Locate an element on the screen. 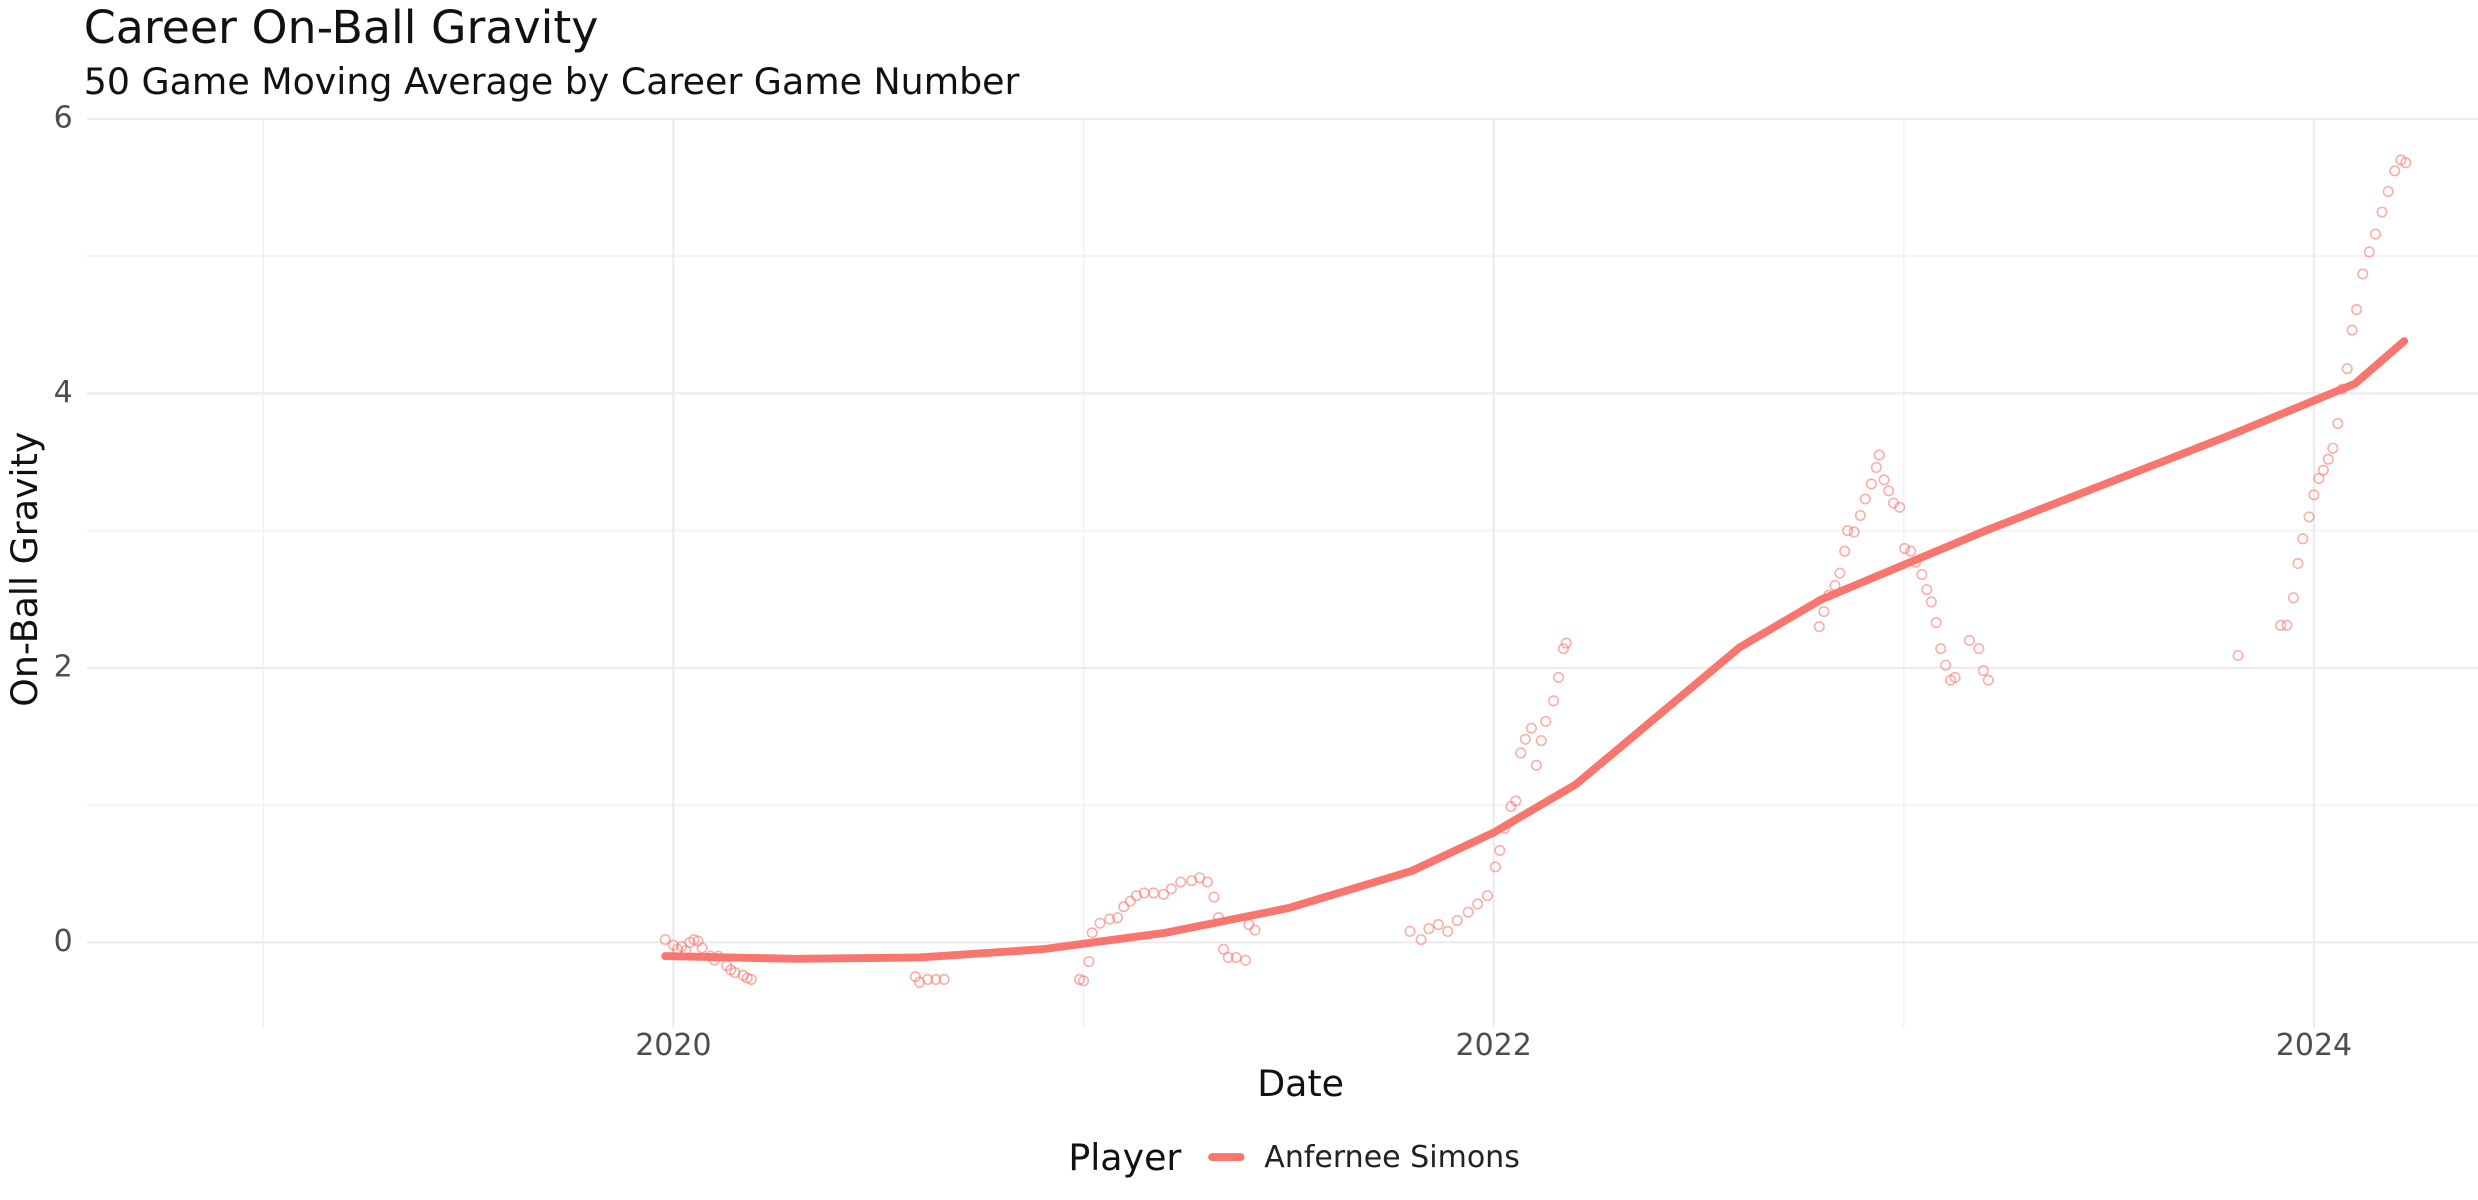  y-tick-label: 2 is located at coordinates (63, 666).